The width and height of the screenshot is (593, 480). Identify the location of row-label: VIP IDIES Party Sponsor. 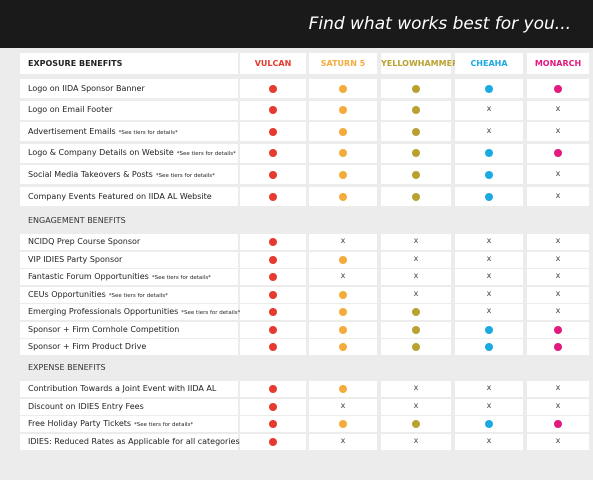
(75, 259).